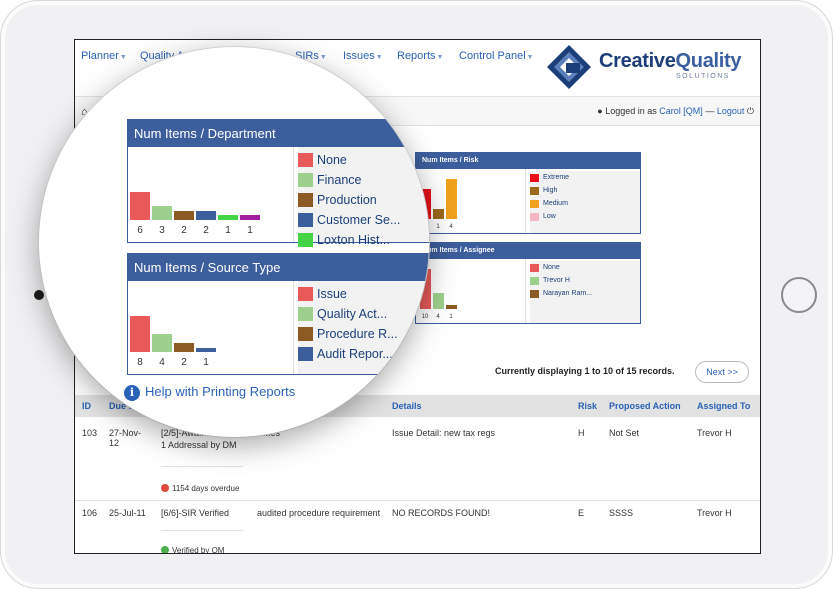  Describe the element at coordinates (319, 513) in the screenshot. I see `row-link: audited procedure requirement` at that location.